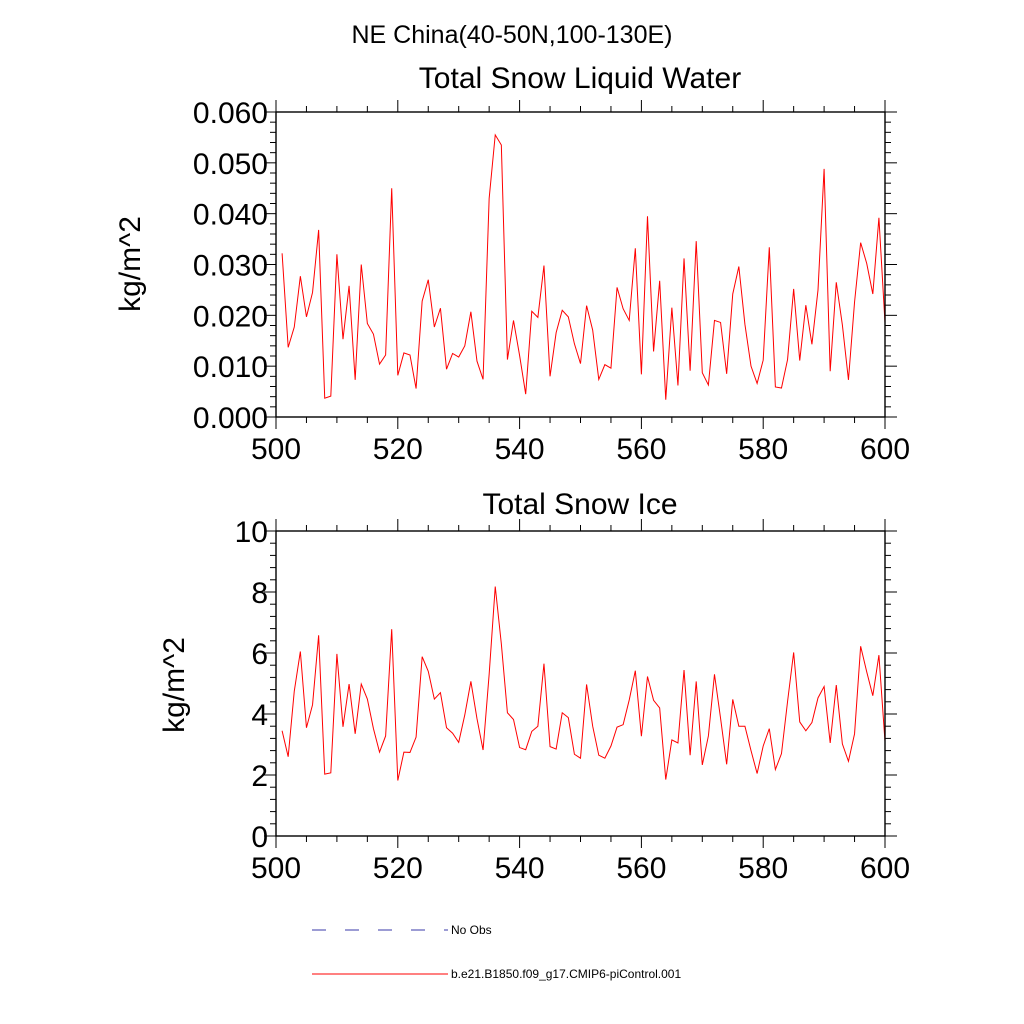  I want to click on y-tick-label: 4, so click(259, 715).